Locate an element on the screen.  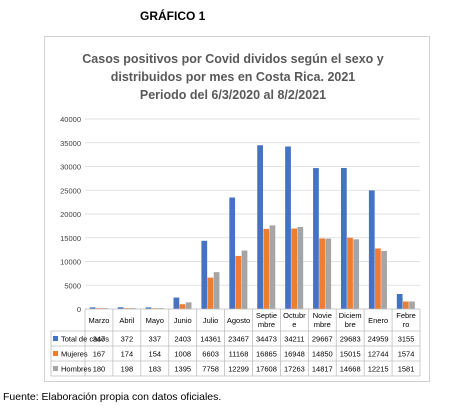
data-value-label: 372 is located at coordinates (127, 339).